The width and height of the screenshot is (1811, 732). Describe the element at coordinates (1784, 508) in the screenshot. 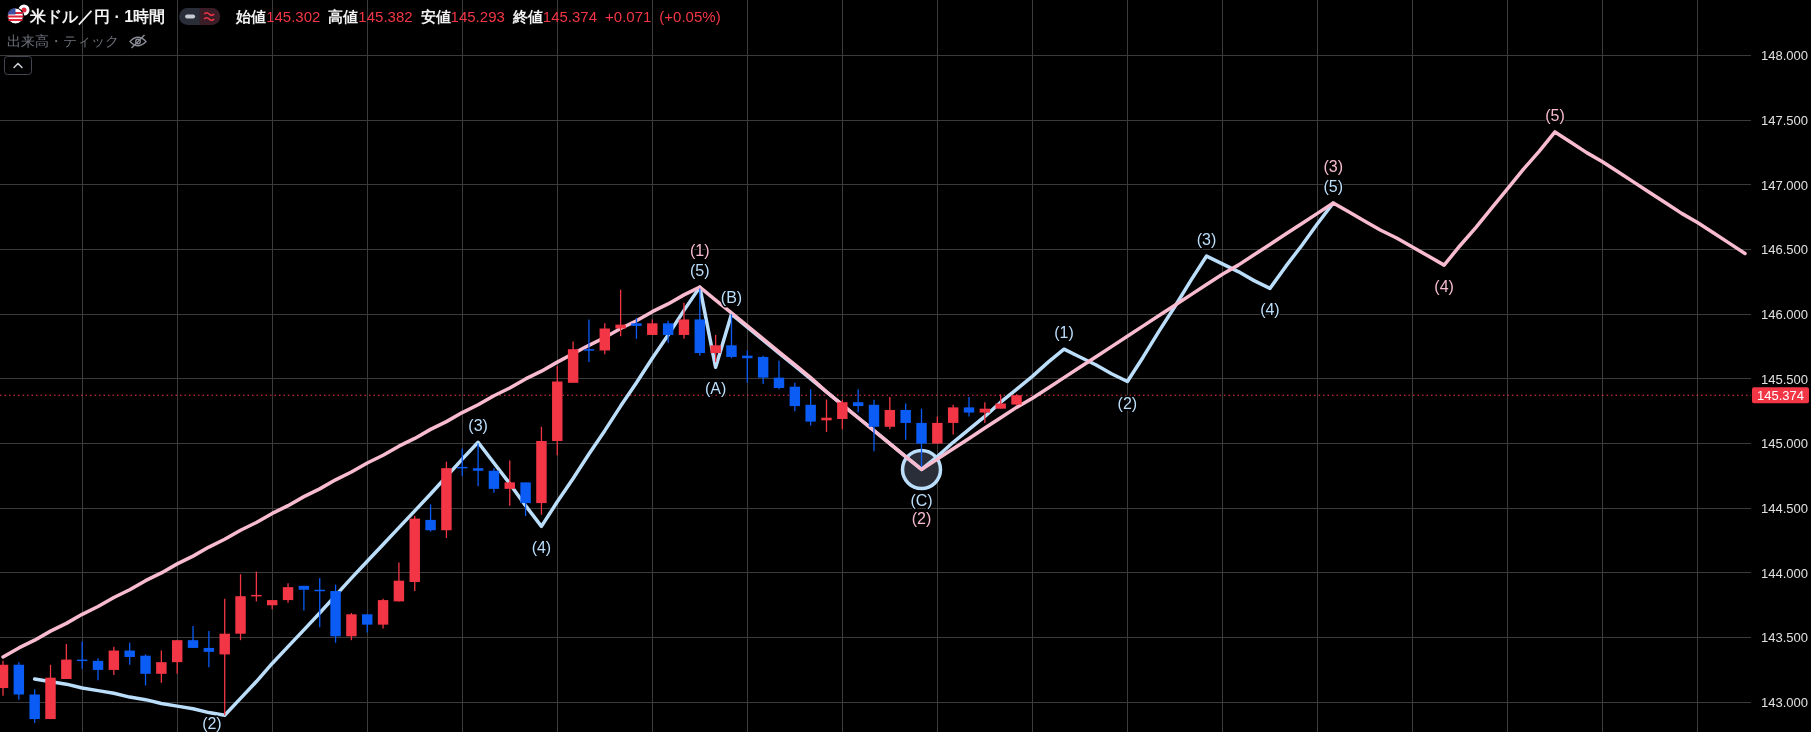

I see `y-tick-label: 144.500` at that location.